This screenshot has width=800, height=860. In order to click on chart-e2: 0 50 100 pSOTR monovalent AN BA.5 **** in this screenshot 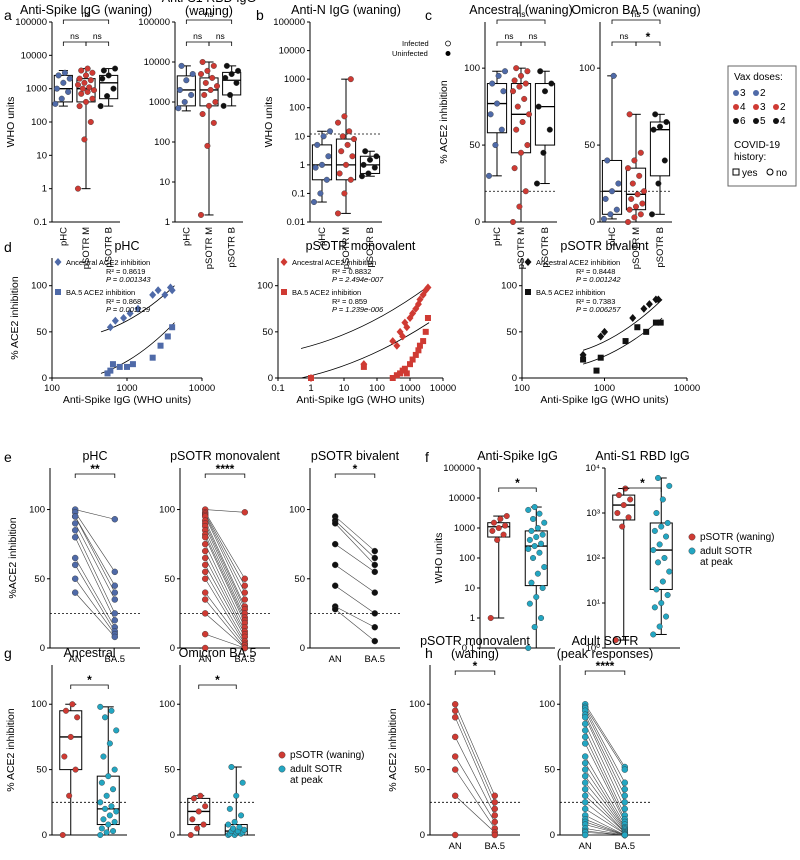, I will do `click(219, 557)`.